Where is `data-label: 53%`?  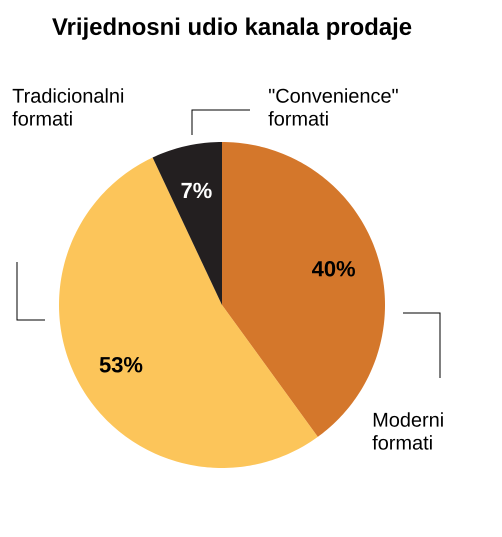
data-label: 53% is located at coordinates (121, 364).